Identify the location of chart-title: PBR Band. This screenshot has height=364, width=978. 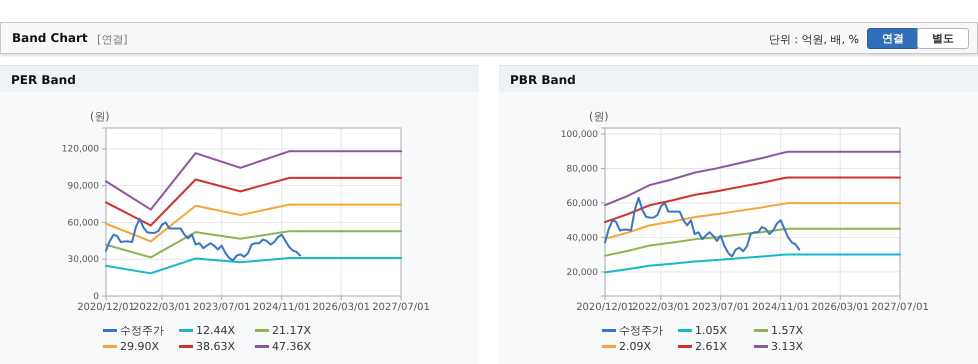
(738, 78).